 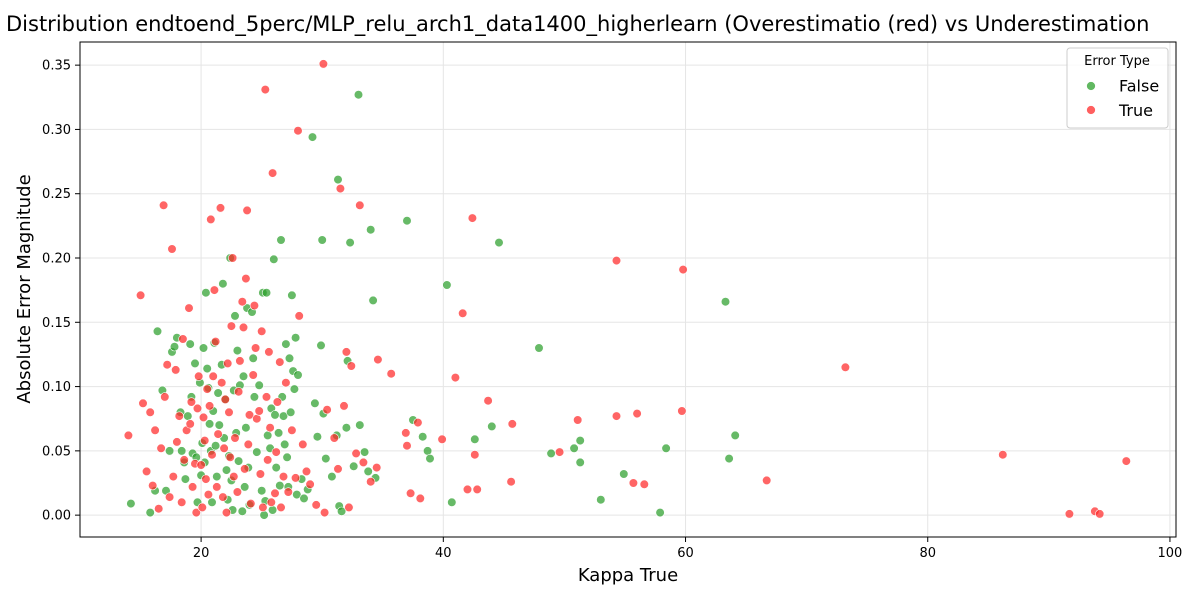 What do you see at coordinates (1117, 61) in the screenshot?
I see `legend-title: Error Type` at bounding box center [1117, 61].